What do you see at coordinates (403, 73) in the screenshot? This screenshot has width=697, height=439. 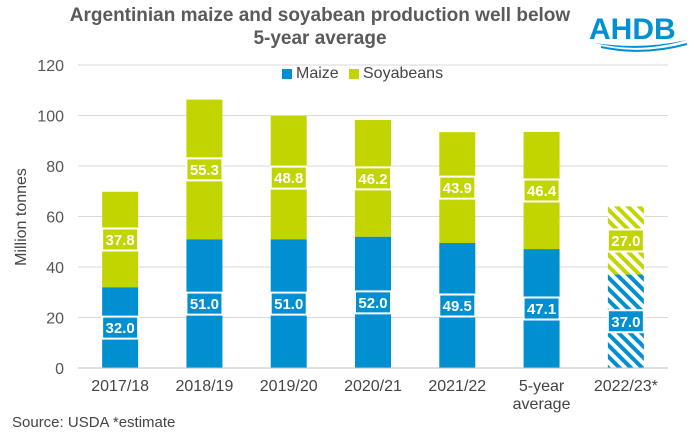 I see `legend-label-soyabeans: Soyabeans` at bounding box center [403, 73].